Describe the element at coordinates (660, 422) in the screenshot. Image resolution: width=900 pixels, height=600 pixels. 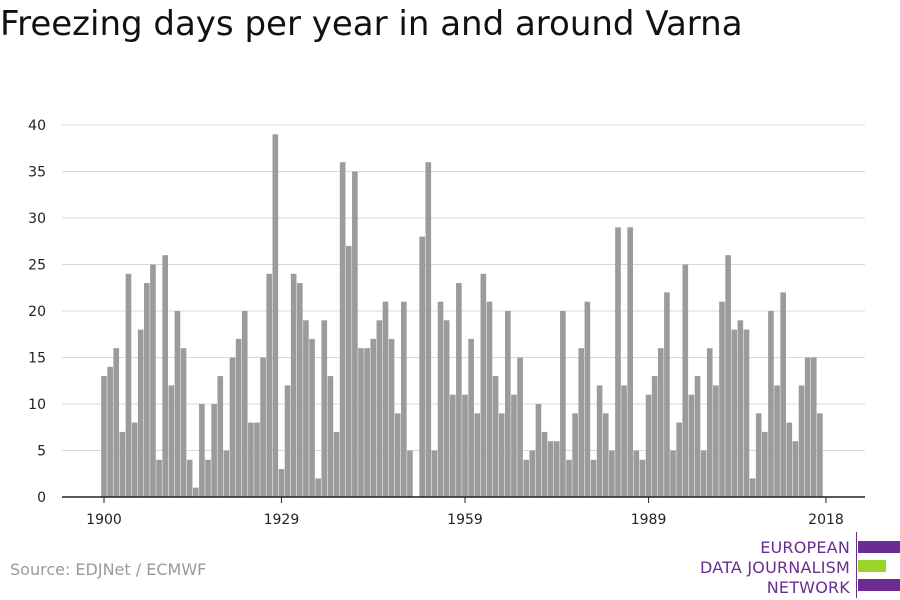
I see `bar-1991` at that location.